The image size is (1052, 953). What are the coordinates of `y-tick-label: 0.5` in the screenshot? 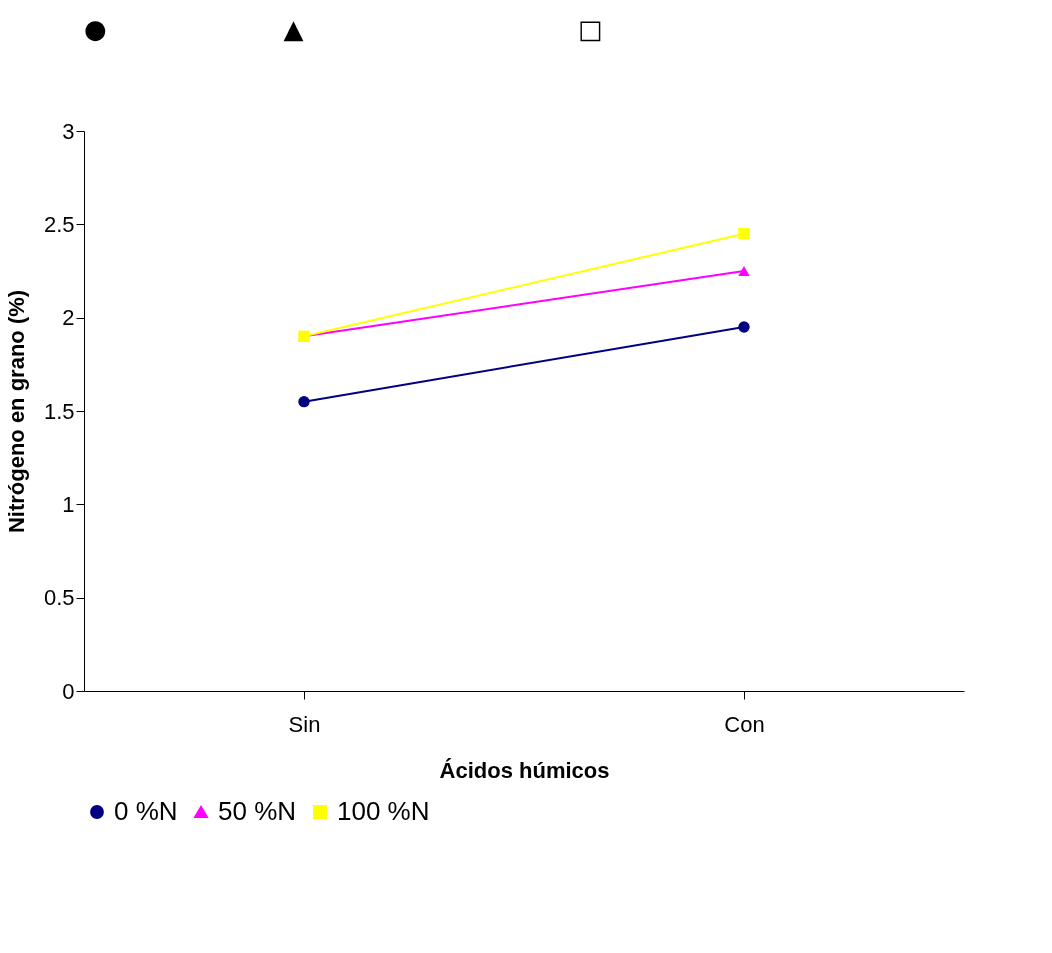 It's located at (59, 598).